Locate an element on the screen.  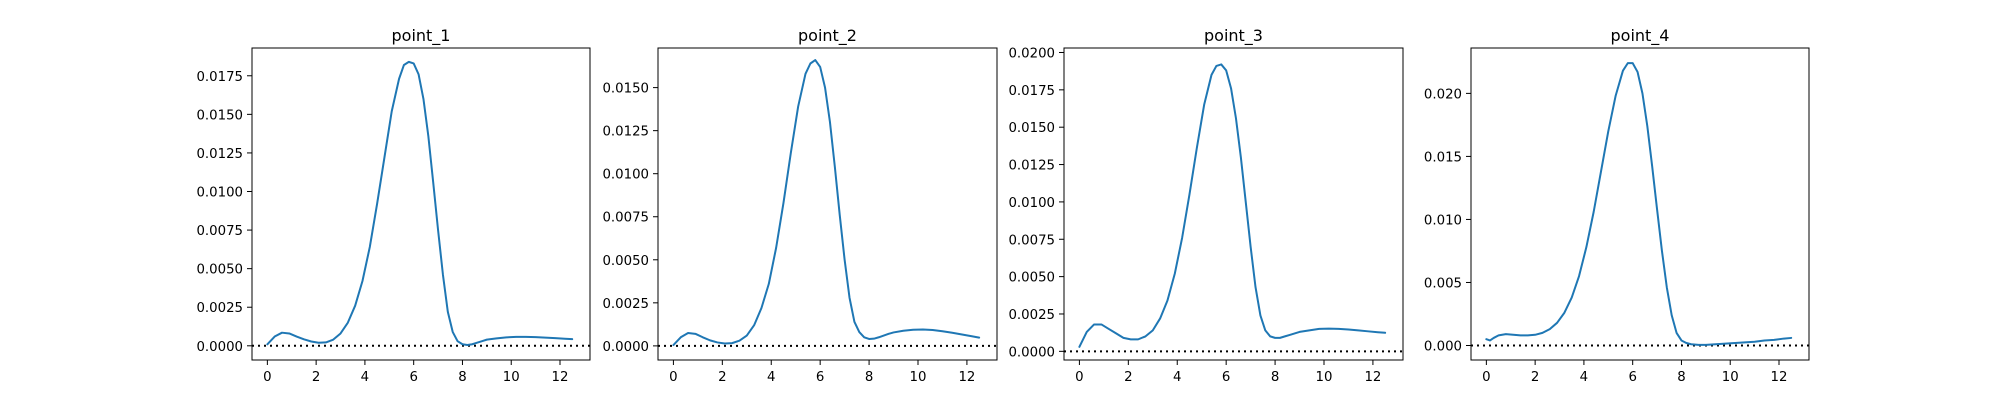
y-tick-label: 0.015 is located at coordinates (1443, 157).